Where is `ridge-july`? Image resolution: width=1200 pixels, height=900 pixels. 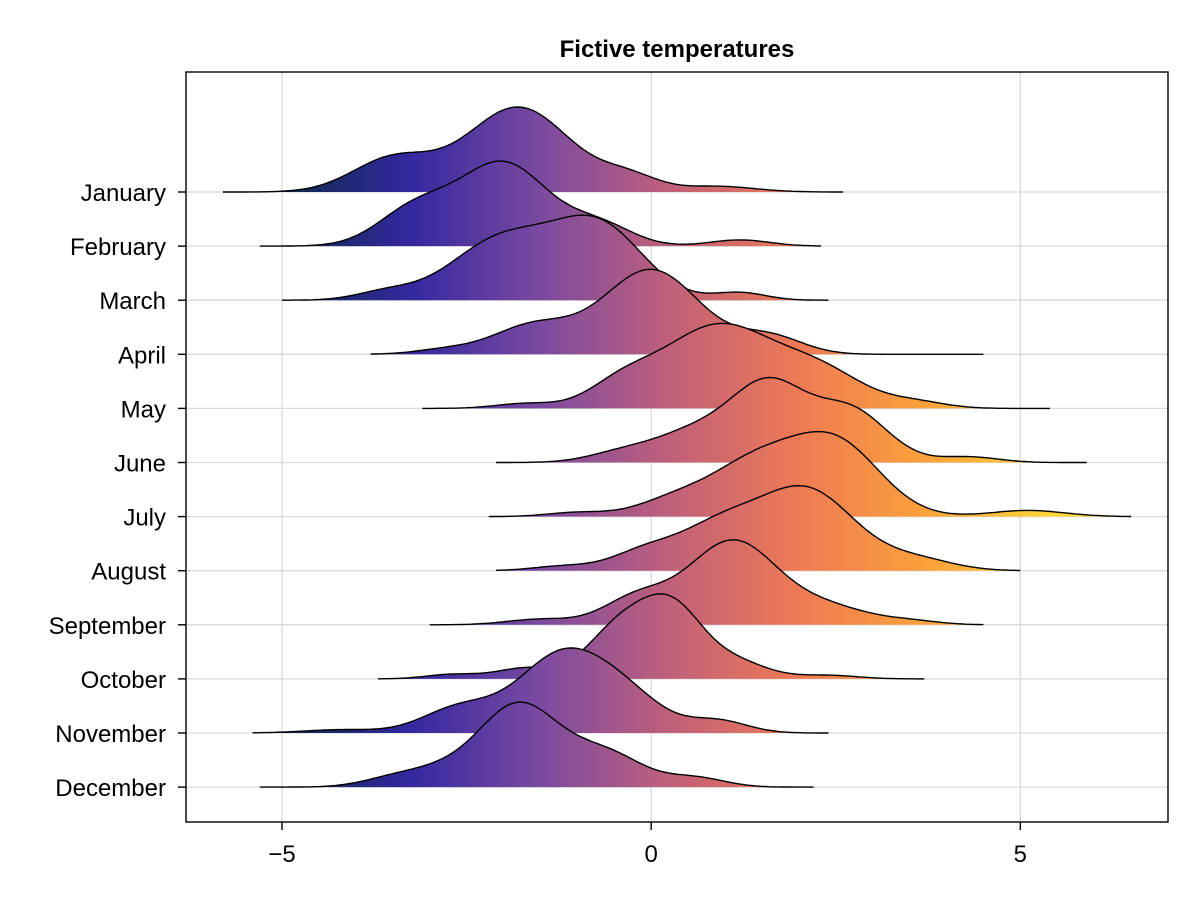
ridge-july is located at coordinates (810, 474).